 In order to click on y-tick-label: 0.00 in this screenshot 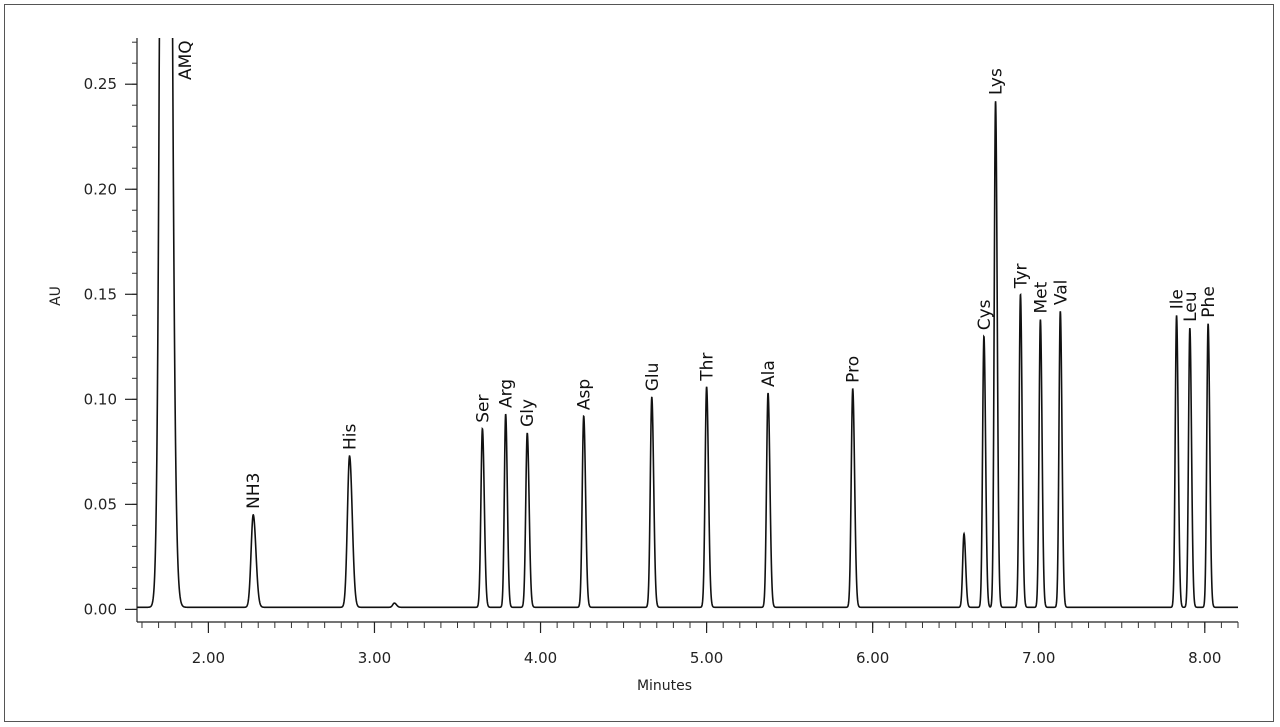, I will do `click(100, 609)`.